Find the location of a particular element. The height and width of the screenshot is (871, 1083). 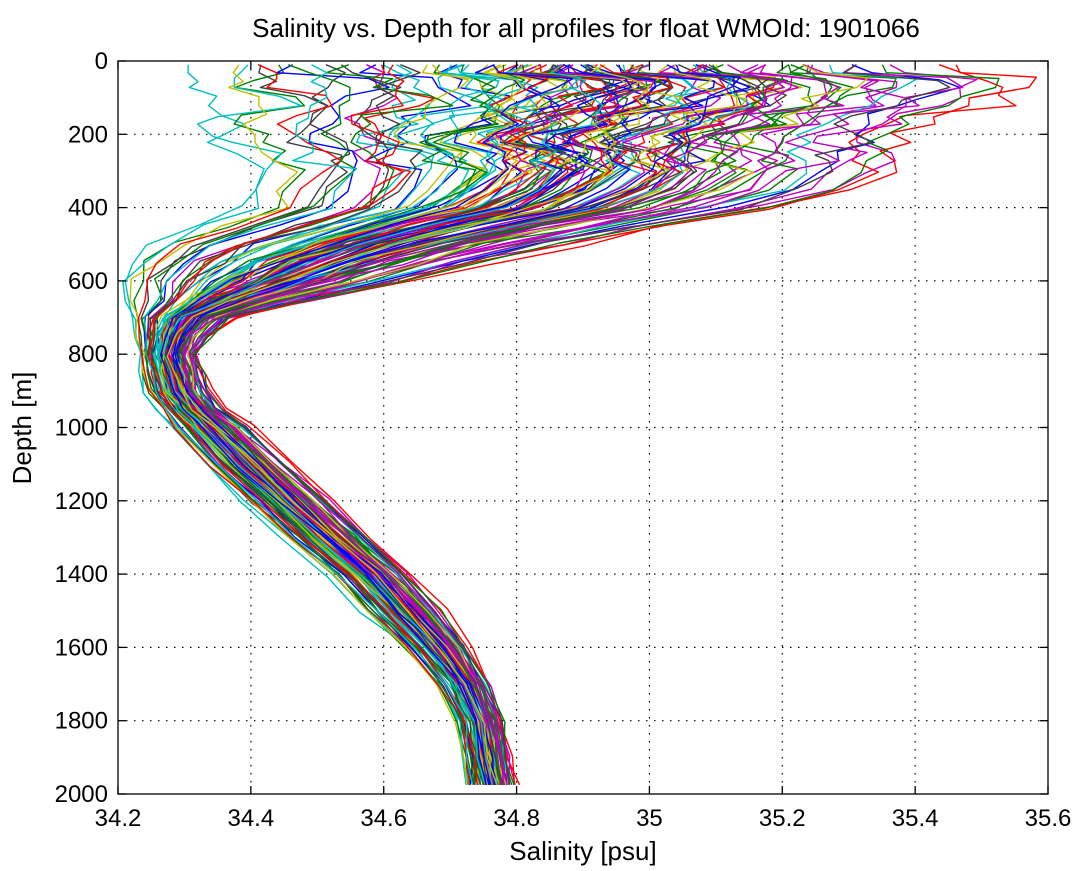

y-tick-label: 400 is located at coordinates (88, 208).